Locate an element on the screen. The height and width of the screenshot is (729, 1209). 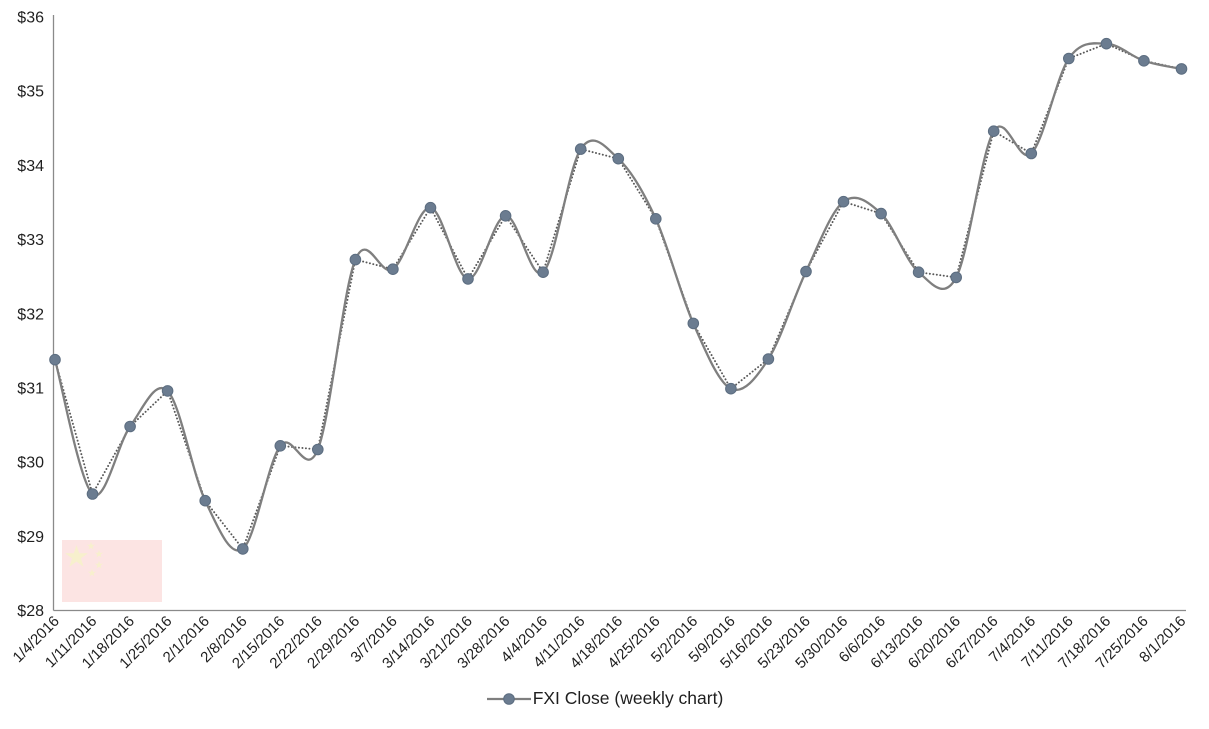
flag-big-star is located at coordinates (76, 556).